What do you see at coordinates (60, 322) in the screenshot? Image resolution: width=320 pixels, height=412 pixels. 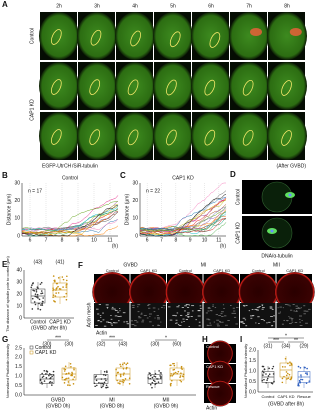 I see `group-label: CAP1 KD` at bounding box center [60, 322].